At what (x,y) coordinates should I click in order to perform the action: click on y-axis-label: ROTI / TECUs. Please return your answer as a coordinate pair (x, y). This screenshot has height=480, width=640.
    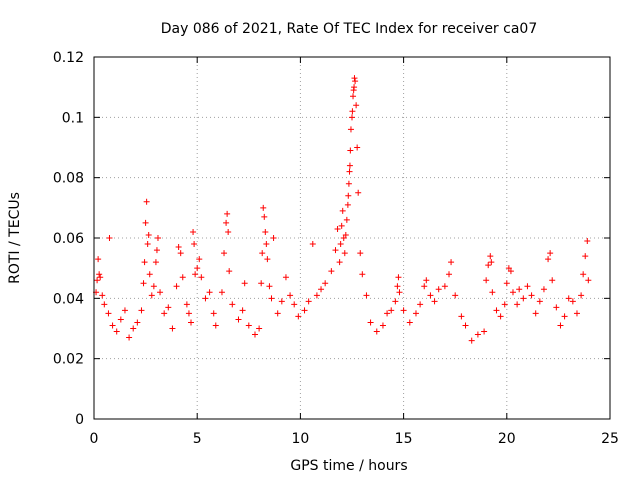
    Looking at the image, I should click on (15, 238).